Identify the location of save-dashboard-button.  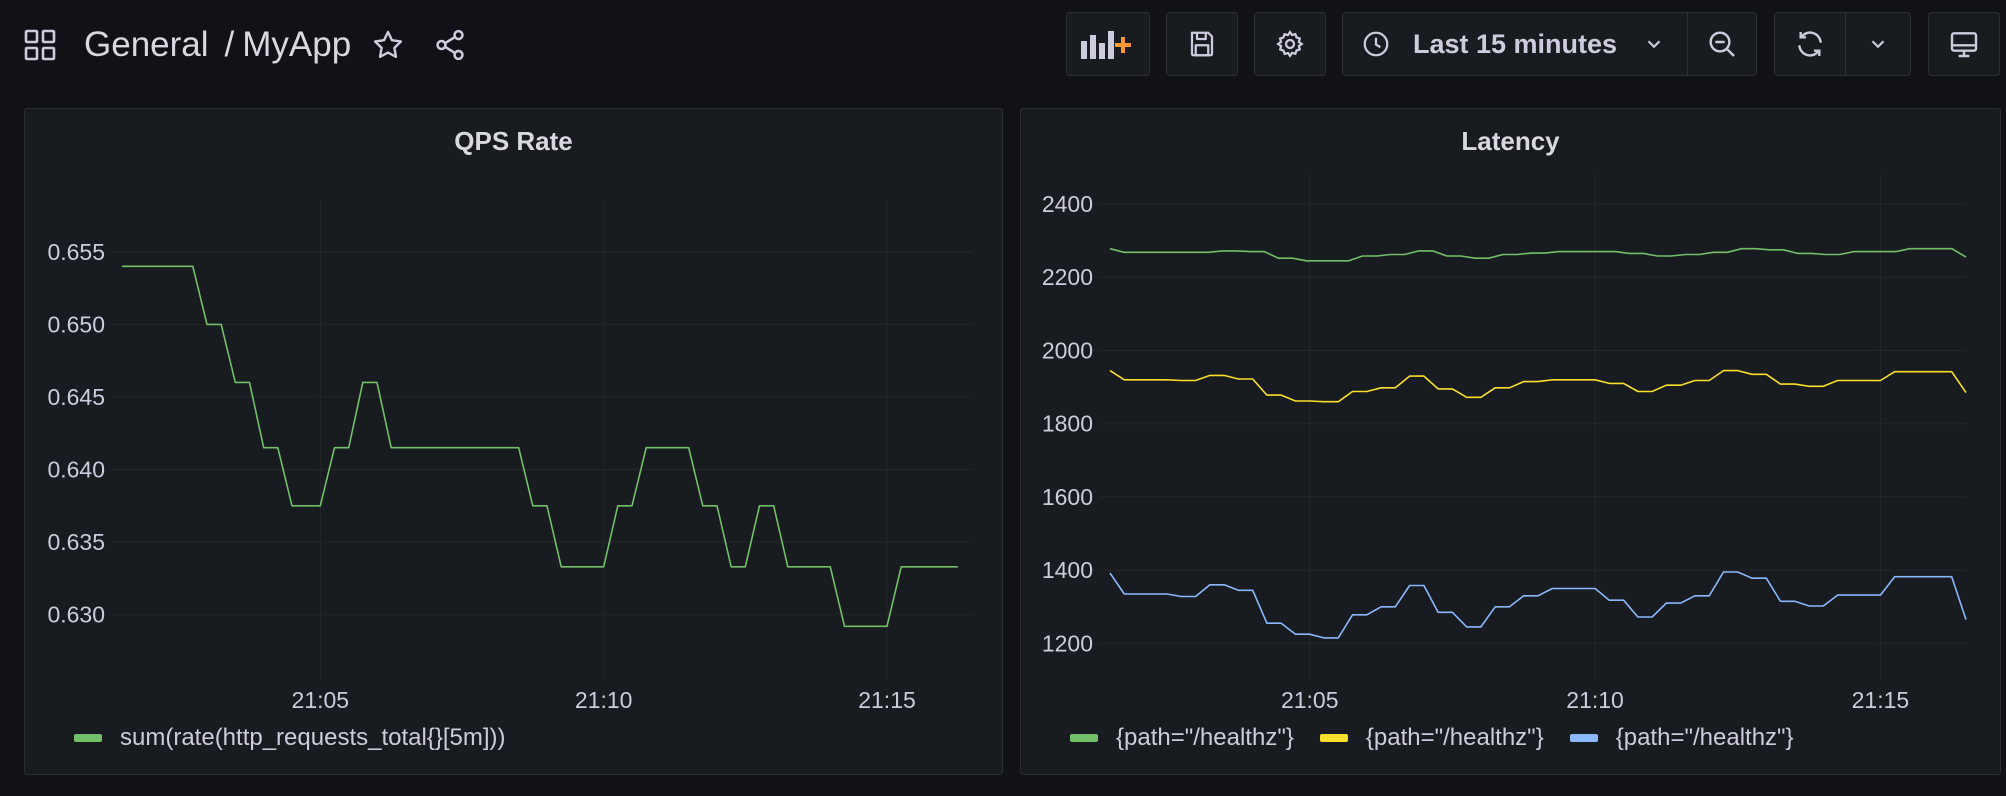
(1202, 44).